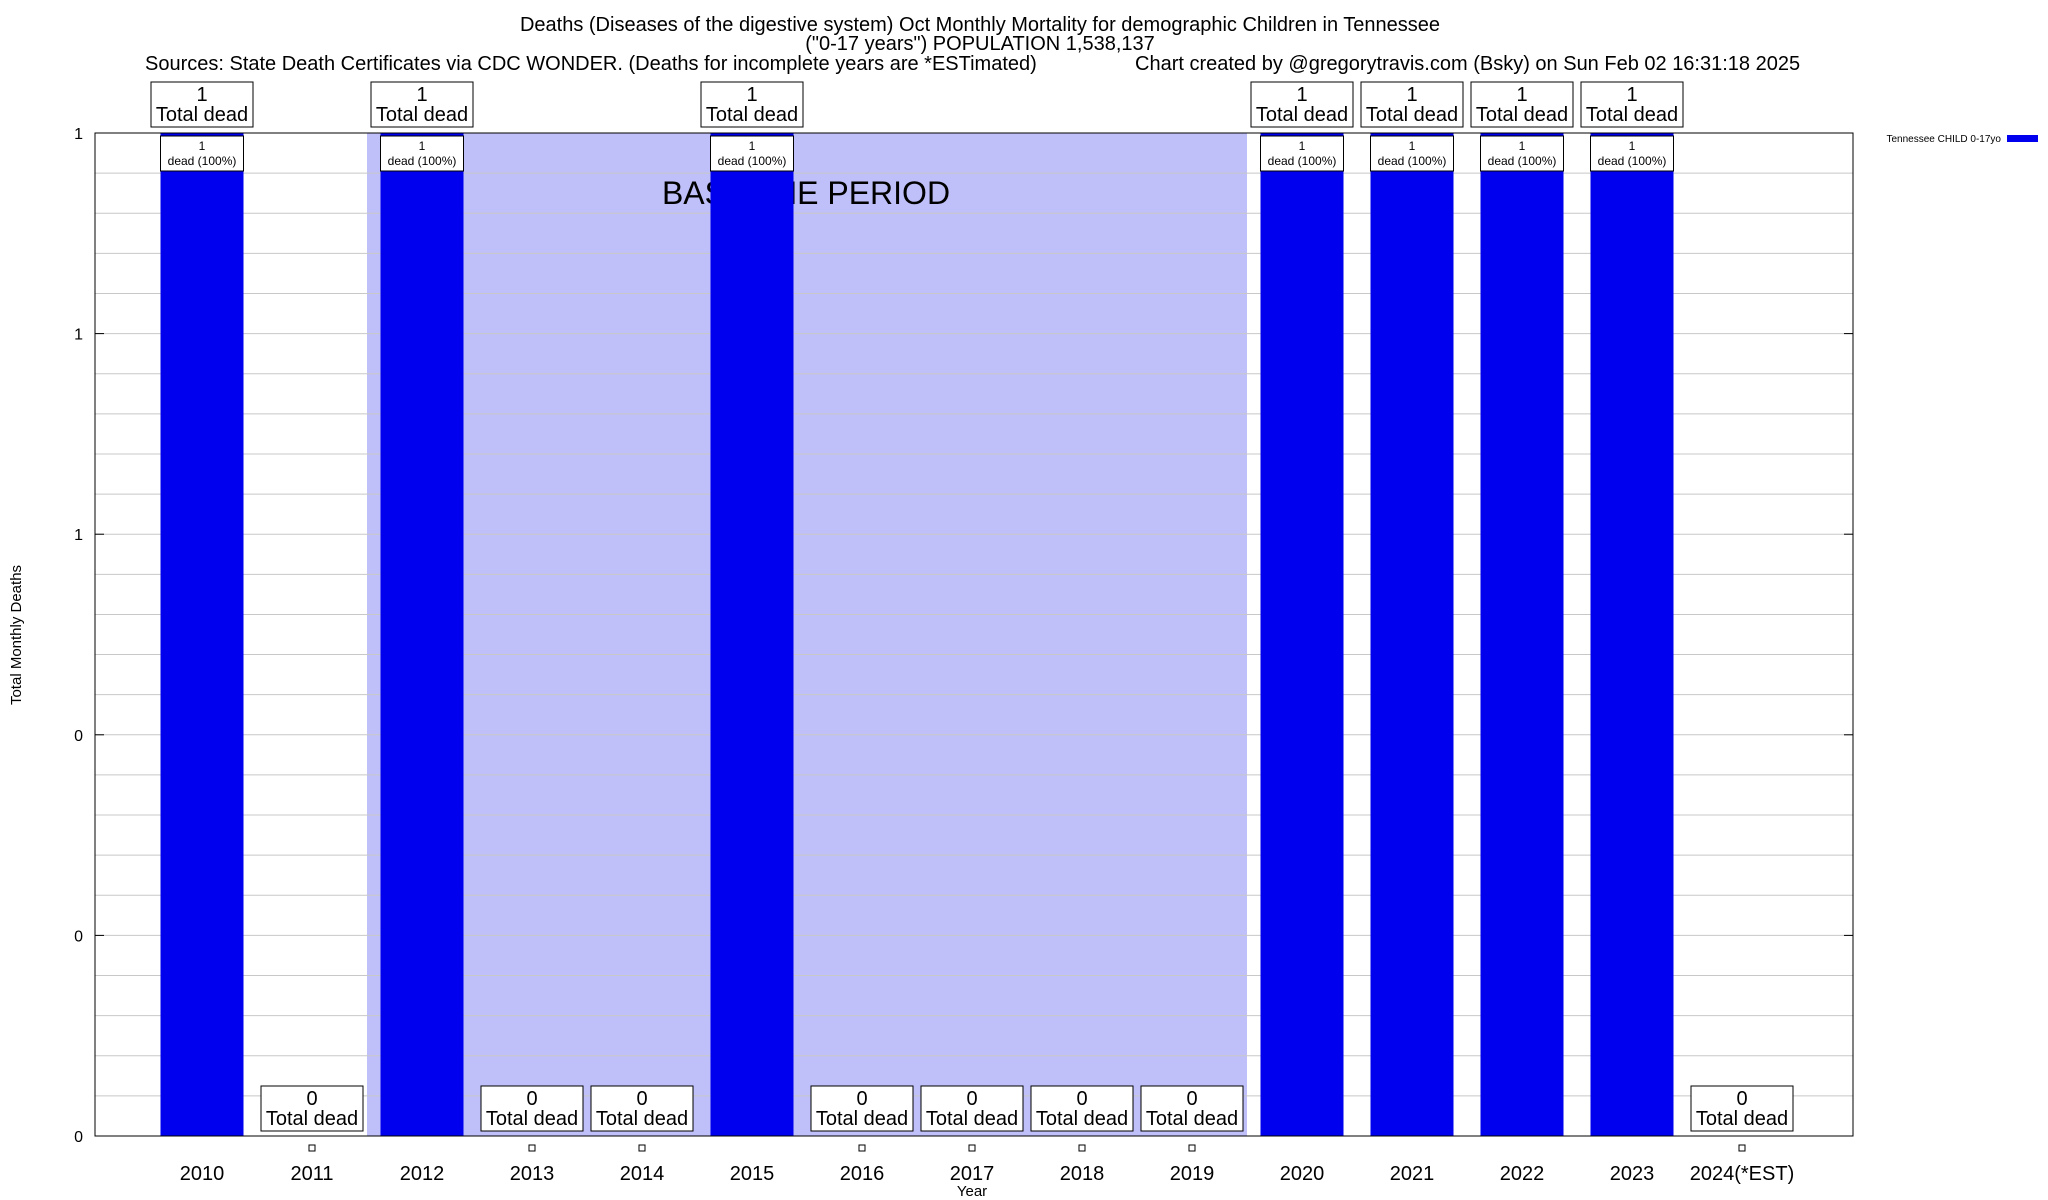  What do you see at coordinates (972, 1174) in the screenshot?
I see `x-tick-label: 2017` at bounding box center [972, 1174].